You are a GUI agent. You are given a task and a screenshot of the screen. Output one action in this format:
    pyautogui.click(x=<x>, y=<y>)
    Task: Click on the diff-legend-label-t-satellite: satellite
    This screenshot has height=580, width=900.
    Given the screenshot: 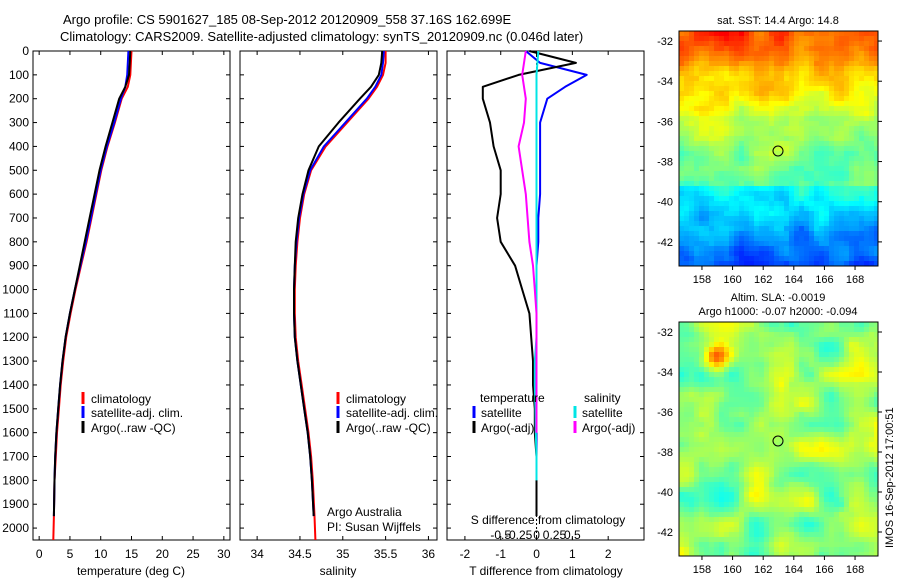 What is the action you would take?
    pyautogui.click(x=501, y=413)
    